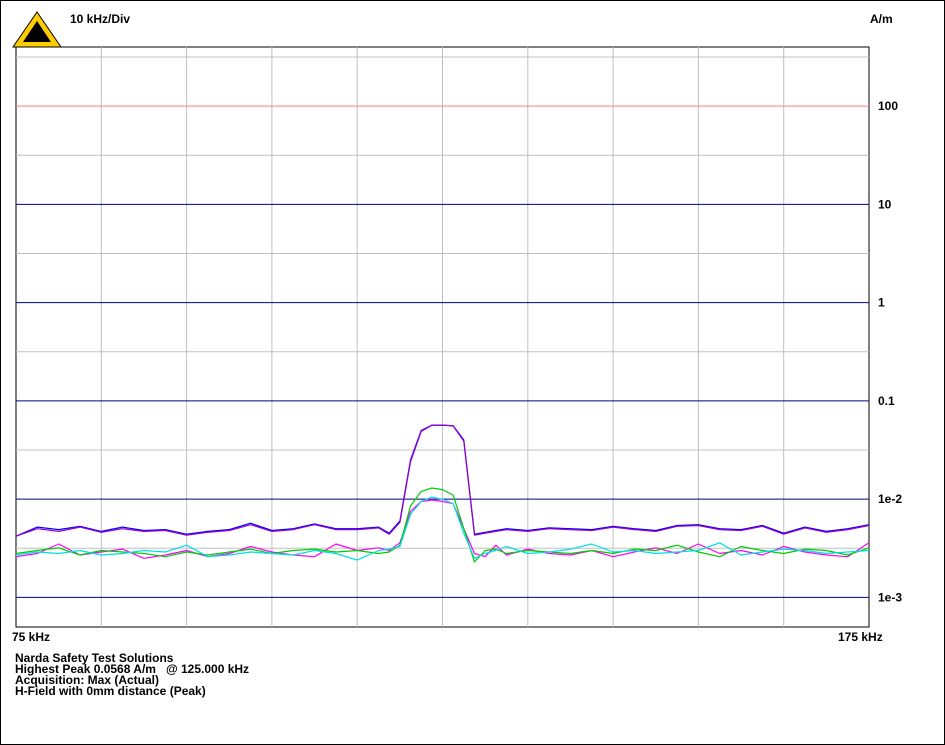  I want to click on unit-label: A/m, so click(881, 19).